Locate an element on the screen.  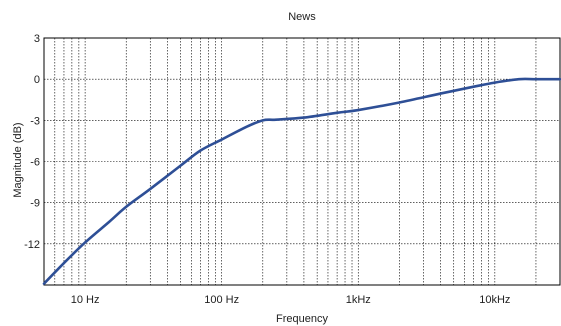
y-tick-label: -12 is located at coordinates (32, 245).